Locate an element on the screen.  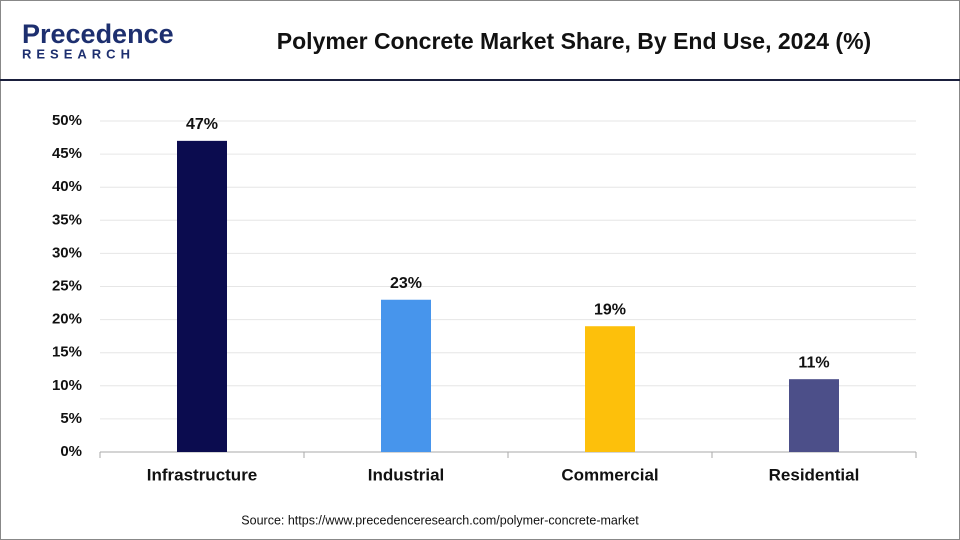
x-tick-label: Residential is located at coordinates (814, 474).